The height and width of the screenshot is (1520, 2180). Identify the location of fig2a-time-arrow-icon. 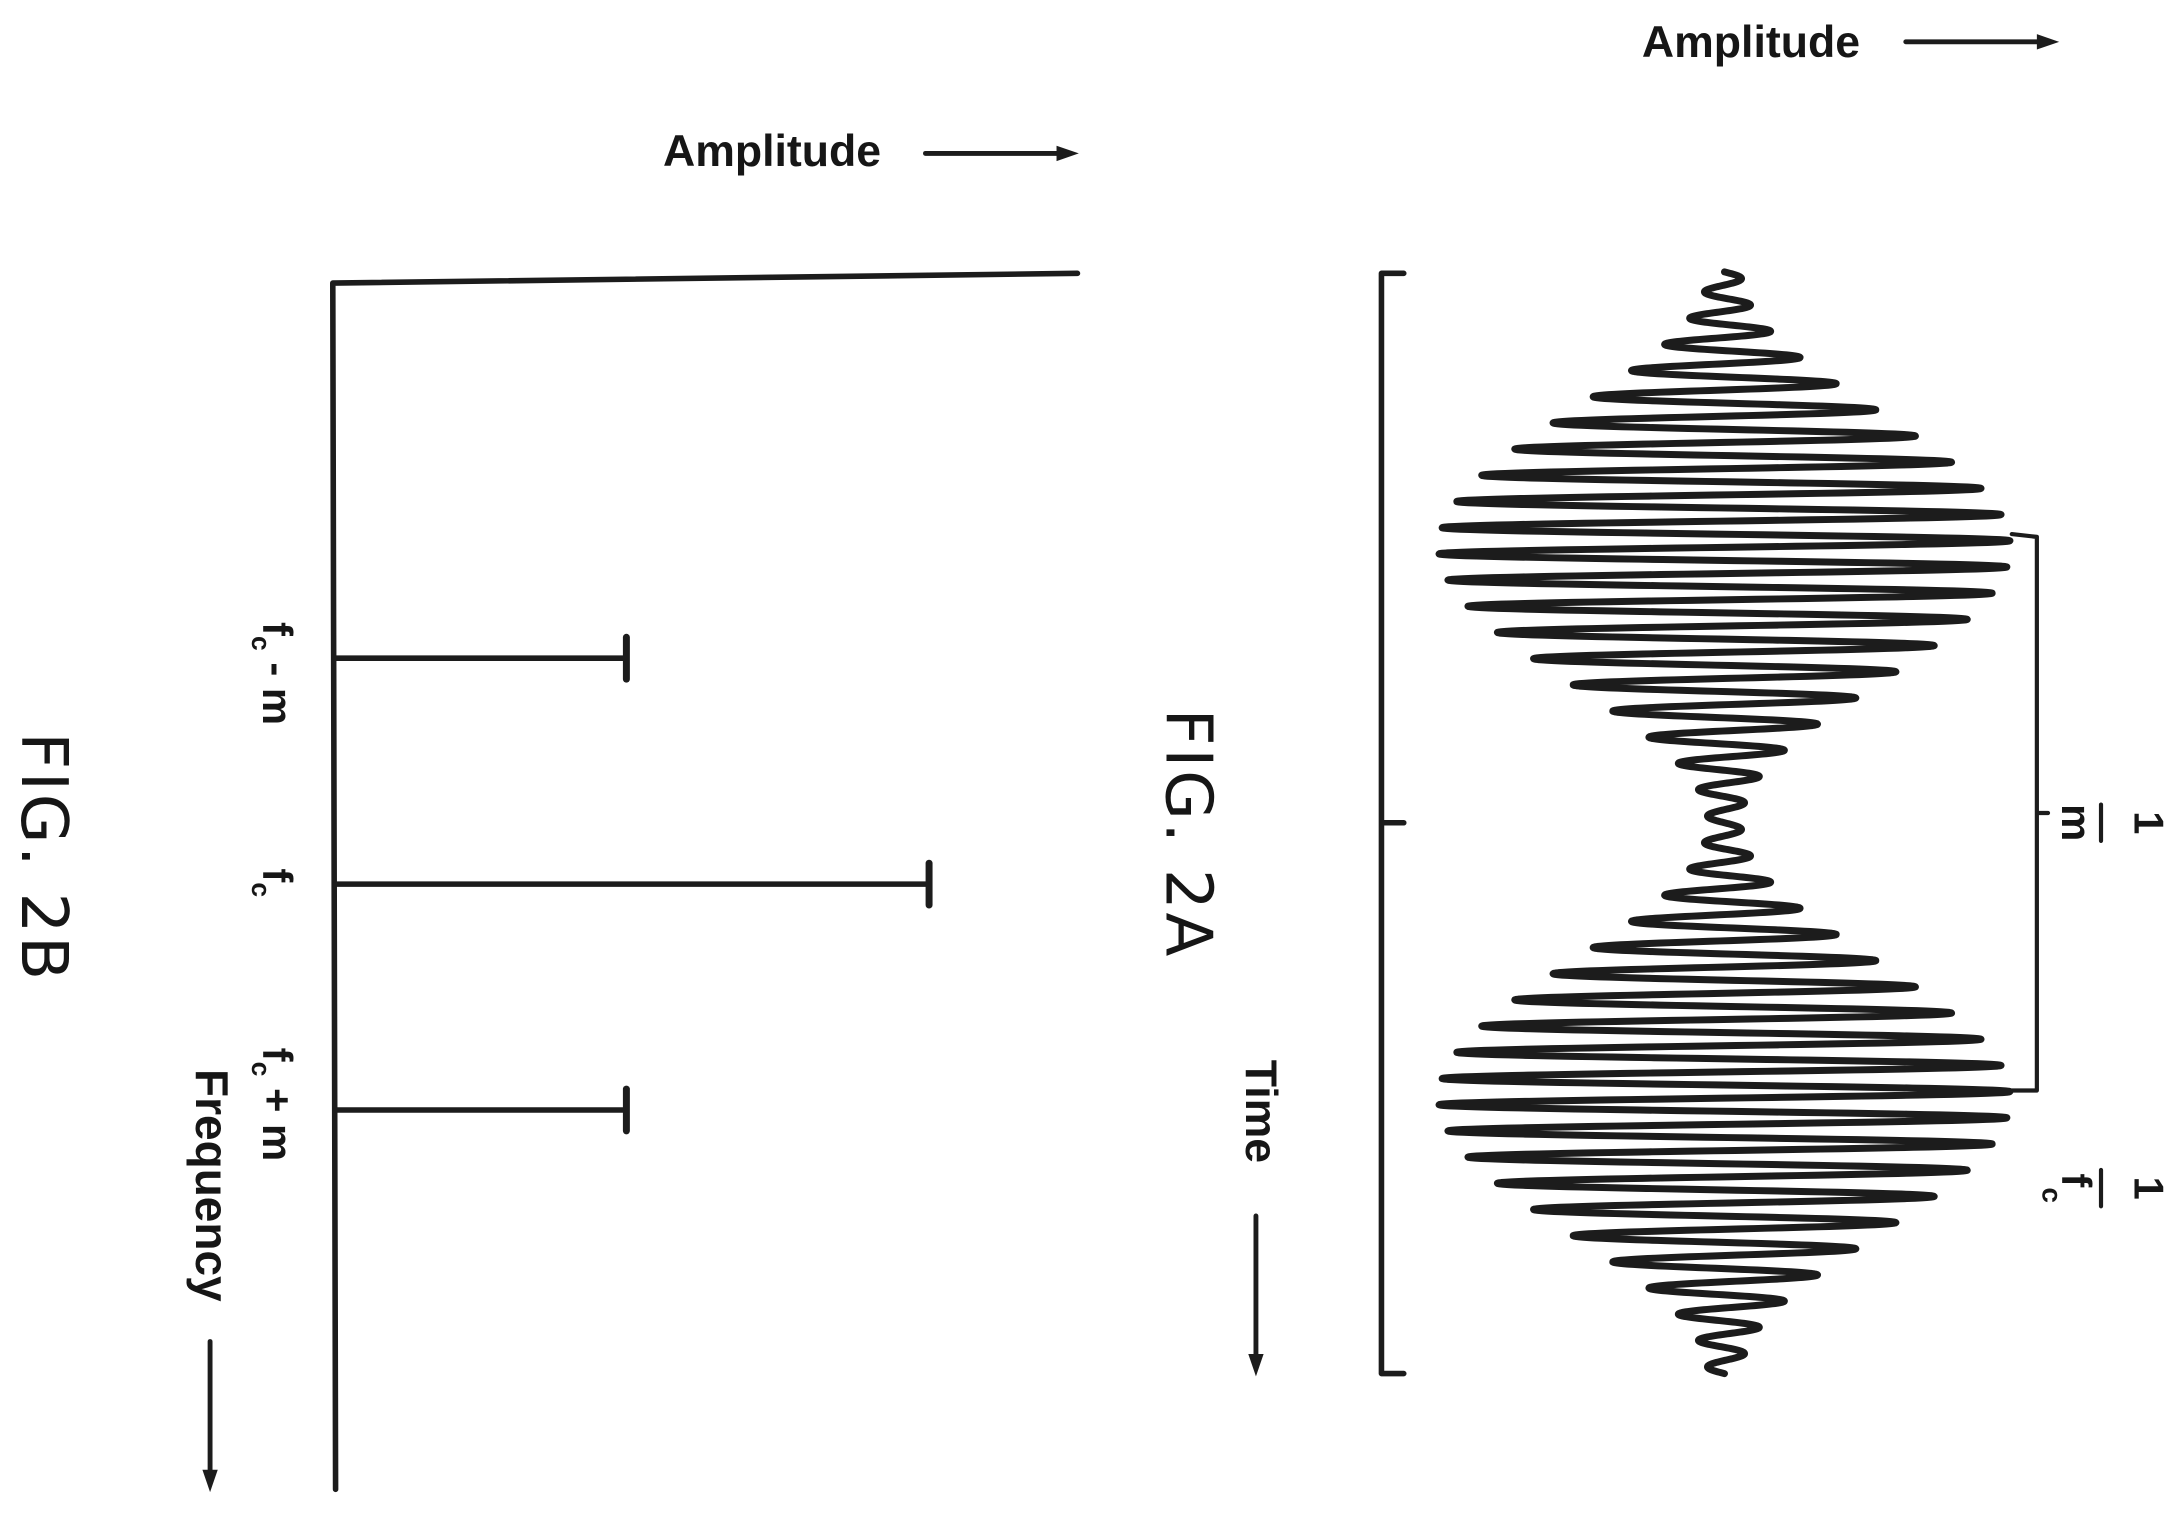
(1256, 1295).